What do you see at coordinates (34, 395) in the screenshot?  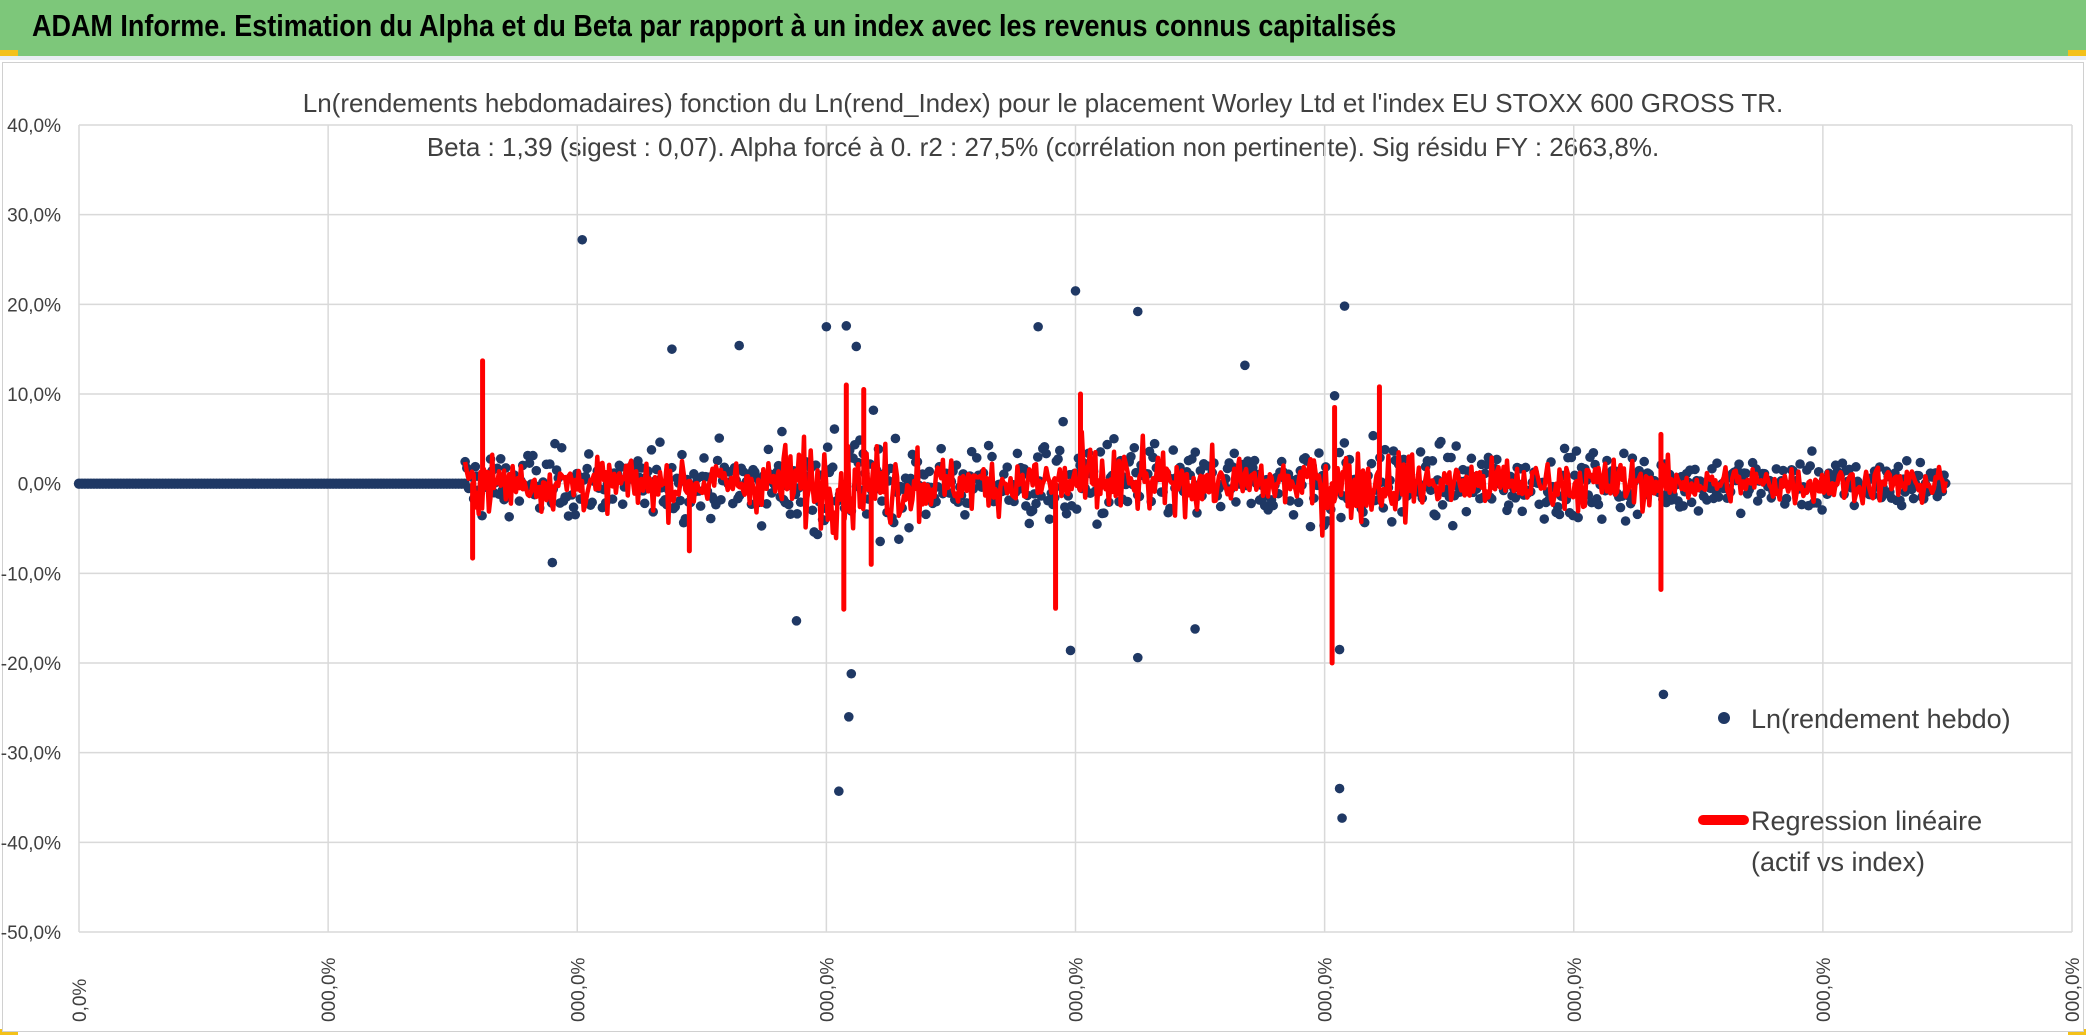 I see `y-tick-label: 10,0%` at bounding box center [34, 395].